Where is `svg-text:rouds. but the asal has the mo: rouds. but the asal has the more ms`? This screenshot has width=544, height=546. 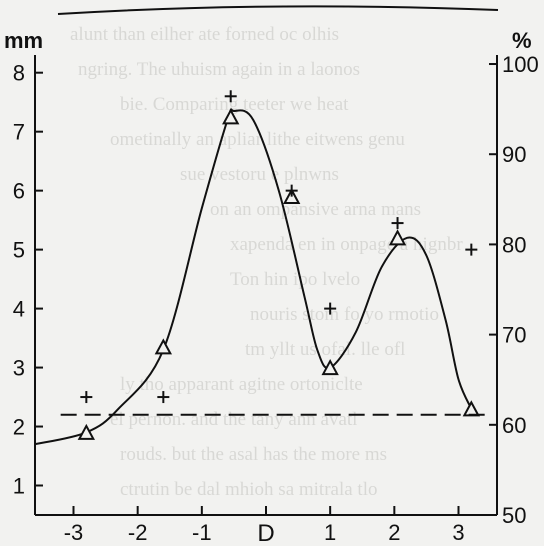 svg-text:rouds. but the asal has the mo: rouds. but the asal has the more ms is located at coordinates (253, 454).